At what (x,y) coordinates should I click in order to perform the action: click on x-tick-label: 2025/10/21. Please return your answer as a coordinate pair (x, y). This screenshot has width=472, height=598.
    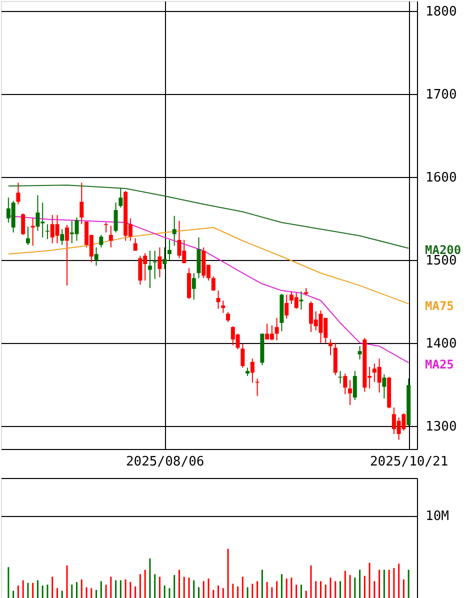
    Looking at the image, I should click on (409, 462).